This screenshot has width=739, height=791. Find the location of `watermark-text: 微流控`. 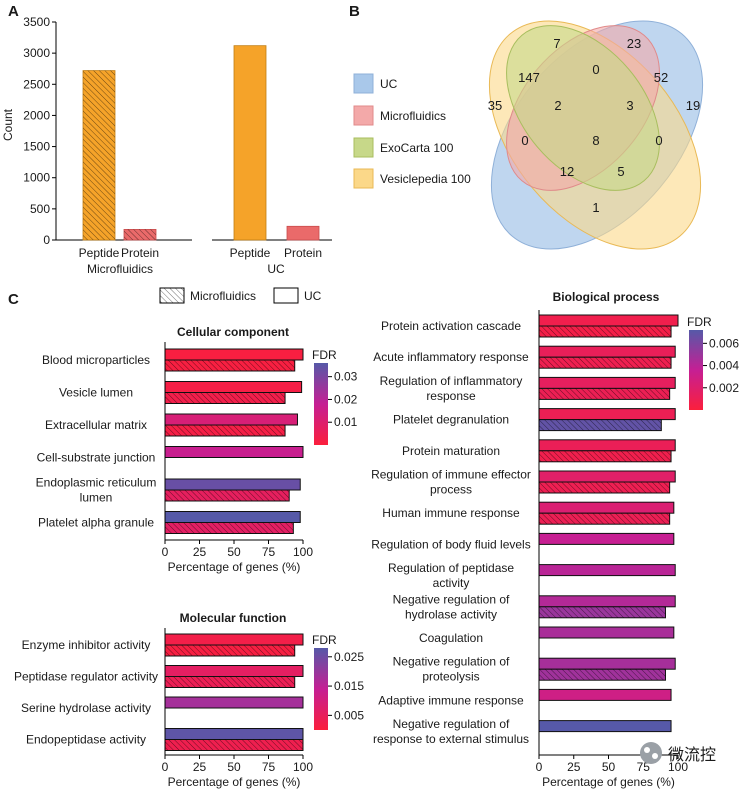

watermark-text: 微流控 is located at coordinates (692, 755).